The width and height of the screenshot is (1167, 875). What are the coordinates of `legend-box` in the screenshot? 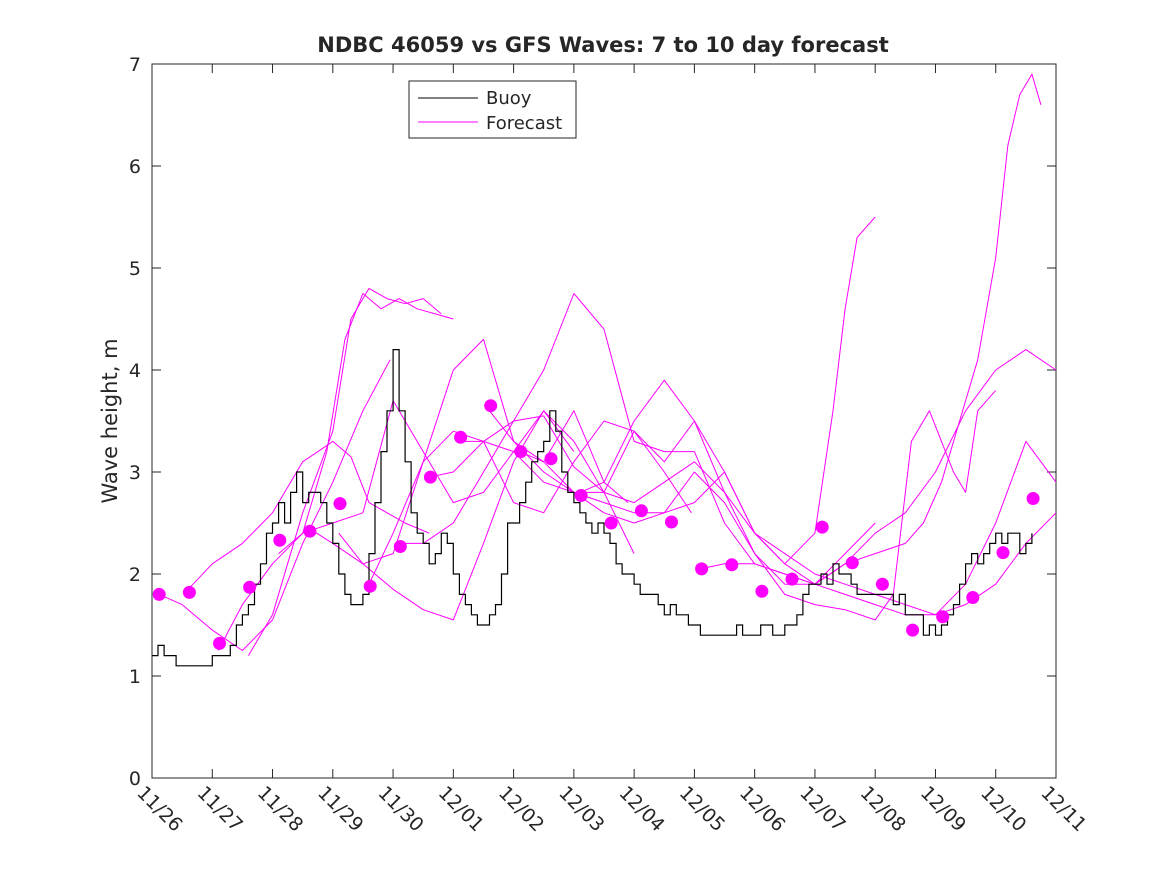 It's located at (492, 109).